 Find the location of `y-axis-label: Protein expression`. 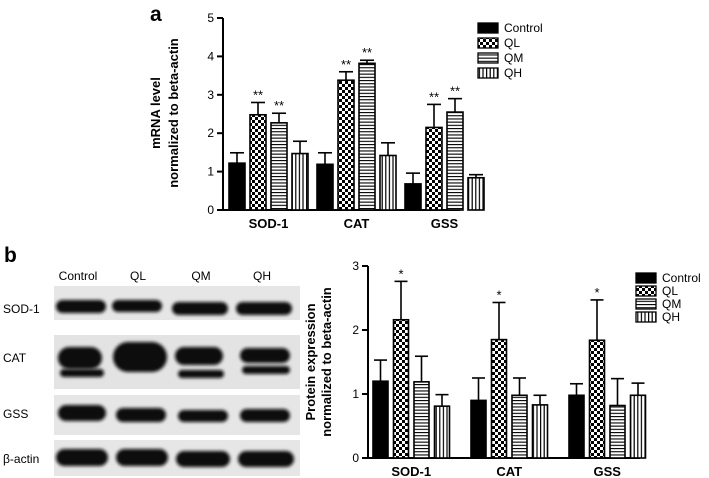

y-axis-label: Protein expression is located at coordinates (310, 361).